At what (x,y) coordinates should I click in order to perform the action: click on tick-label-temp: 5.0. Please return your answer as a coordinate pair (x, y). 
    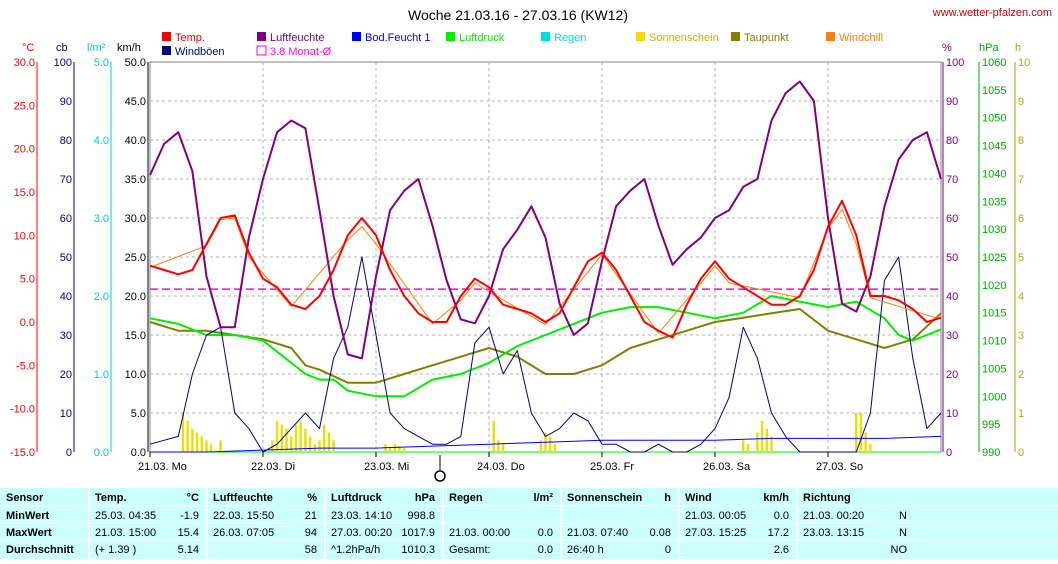
    Looking at the image, I should click on (27, 280).